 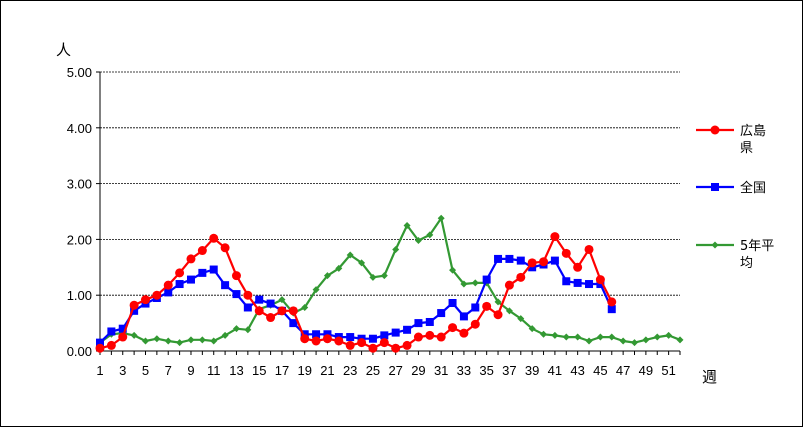 I want to click on x-tick-label: 23, so click(x=350, y=370).